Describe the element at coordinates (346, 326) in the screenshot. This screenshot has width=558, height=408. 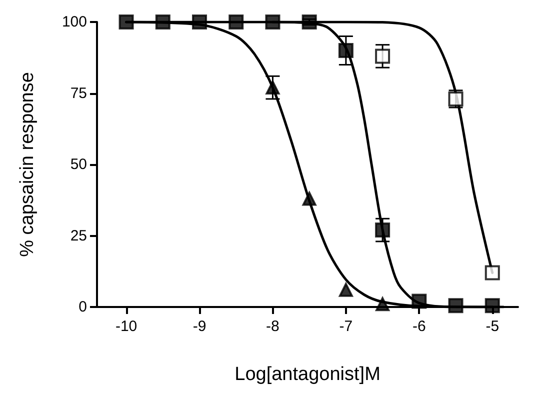
I see `x-tick-label: -7` at that location.